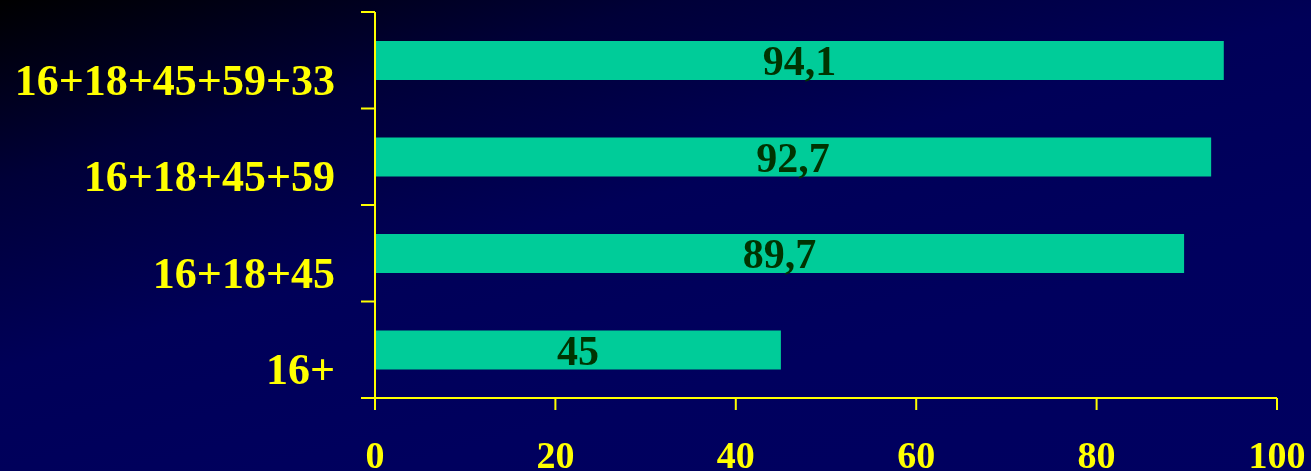 This screenshot has width=1311, height=471. Describe the element at coordinates (793, 157) in the screenshot. I see `data-label: 92,7` at that location.